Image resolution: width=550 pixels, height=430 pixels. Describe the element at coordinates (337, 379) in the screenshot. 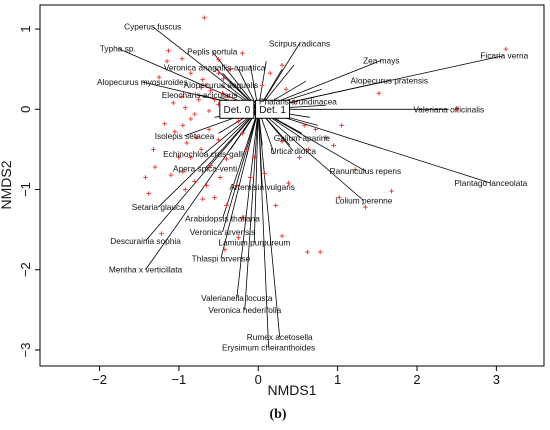

I see `x-tick-label: 1` at that location.